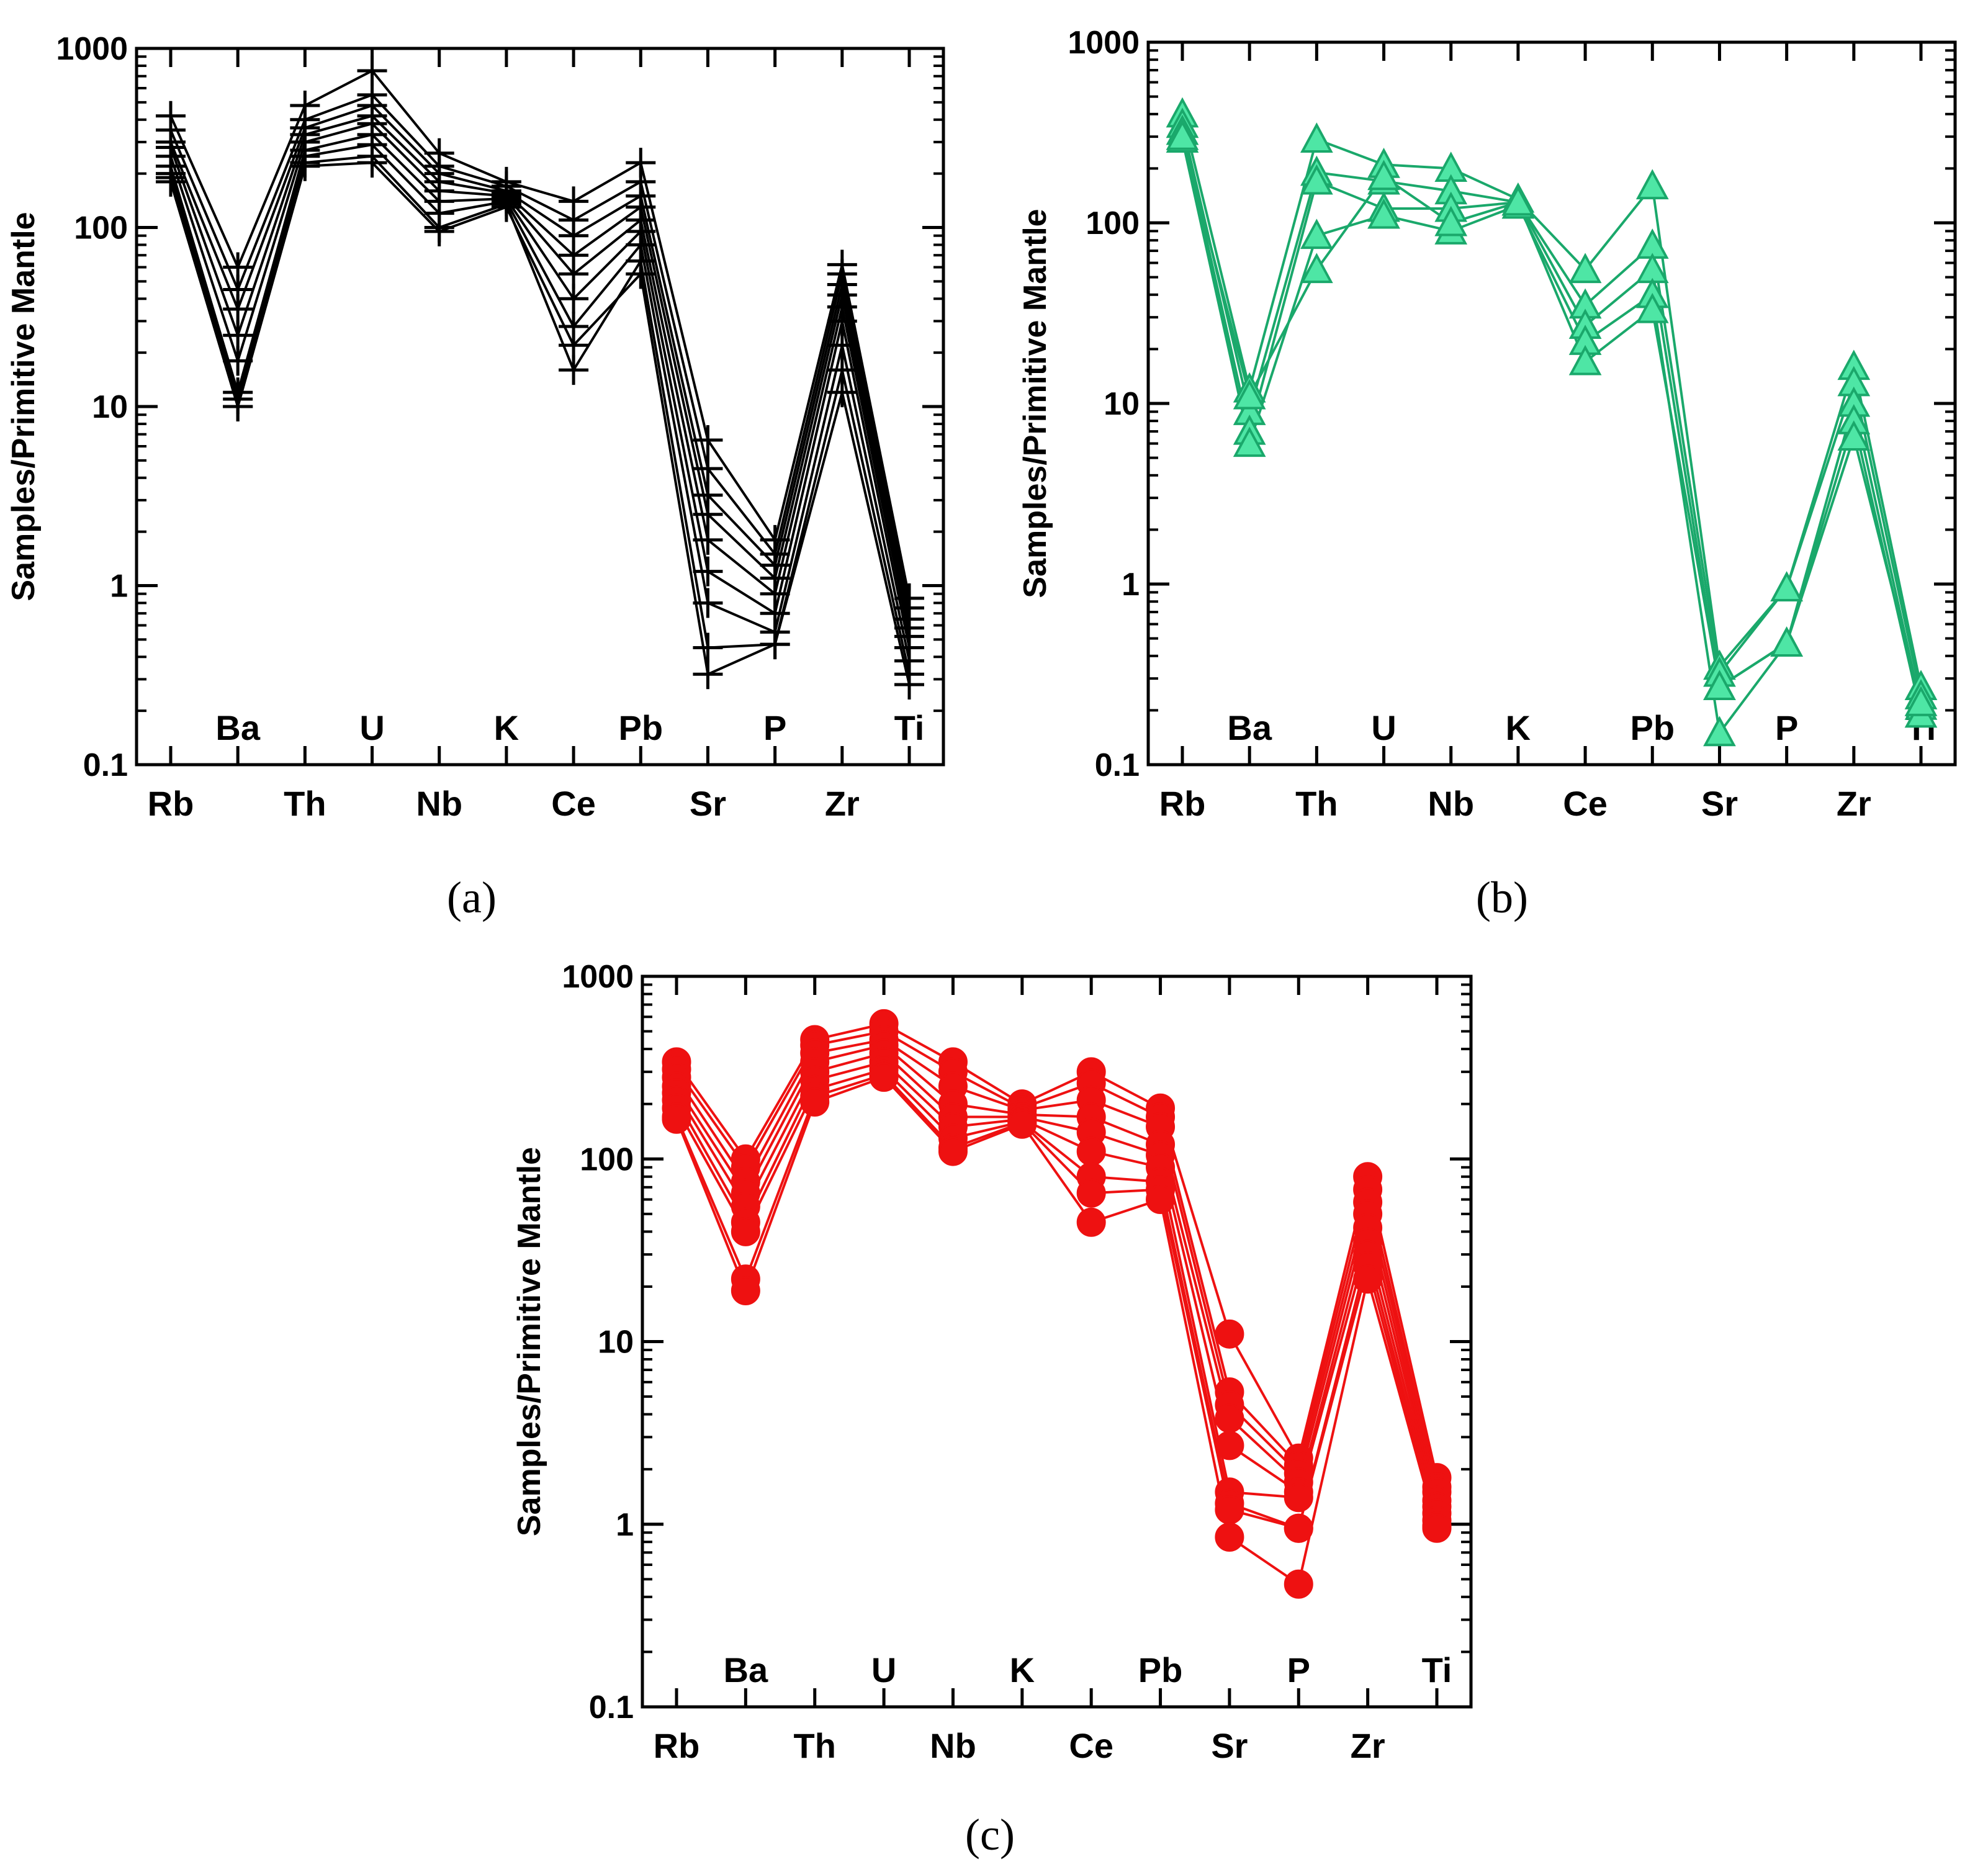 The height and width of the screenshot is (1867, 1988). I want to click on x-category-label: P, so click(775, 727).